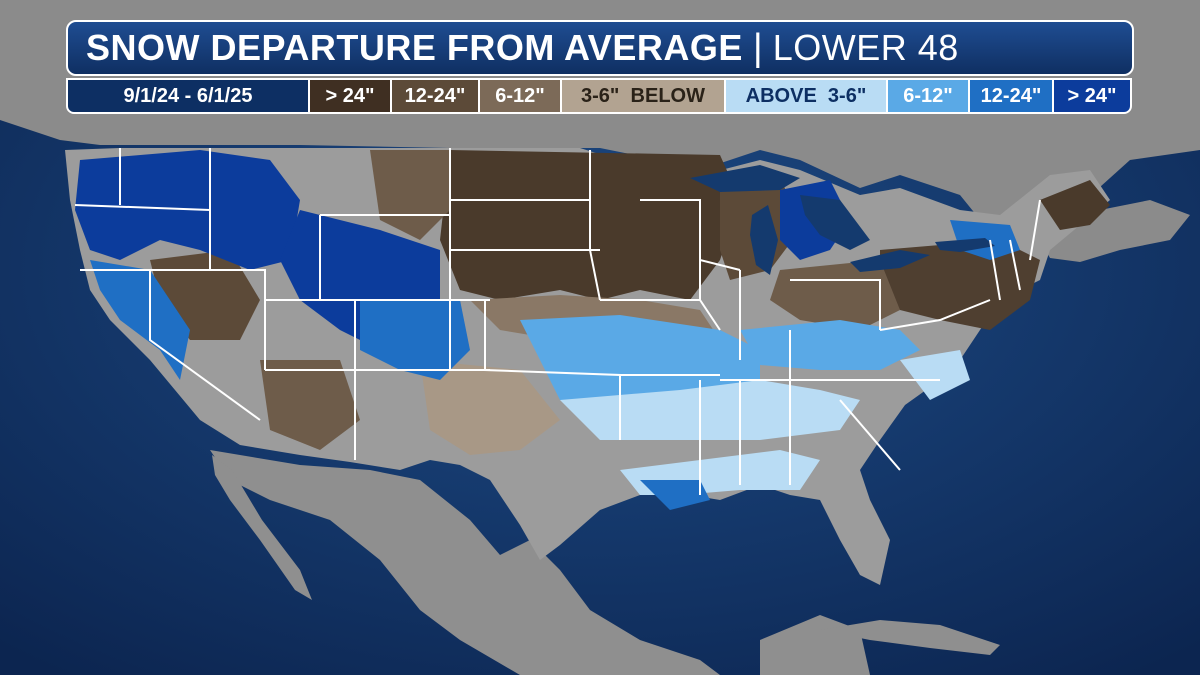 Image resolution: width=1200 pixels, height=675 pixels. Describe the element at coordinates (781, 95) in the screenshot. I see `above-label: ABOVE` at that location.